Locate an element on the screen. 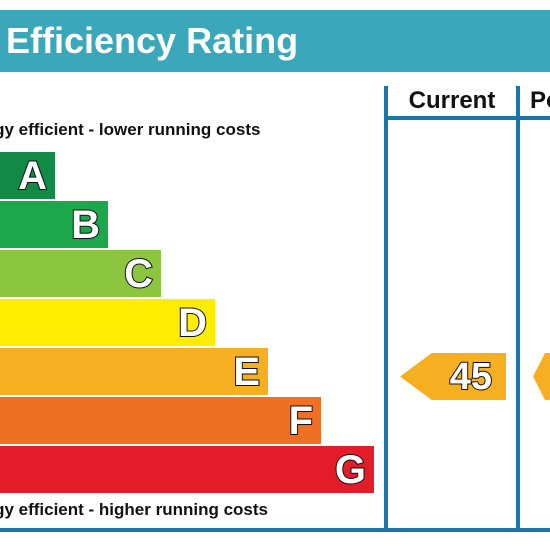  column-header-potential: Po is located at coordinates (540, 101).